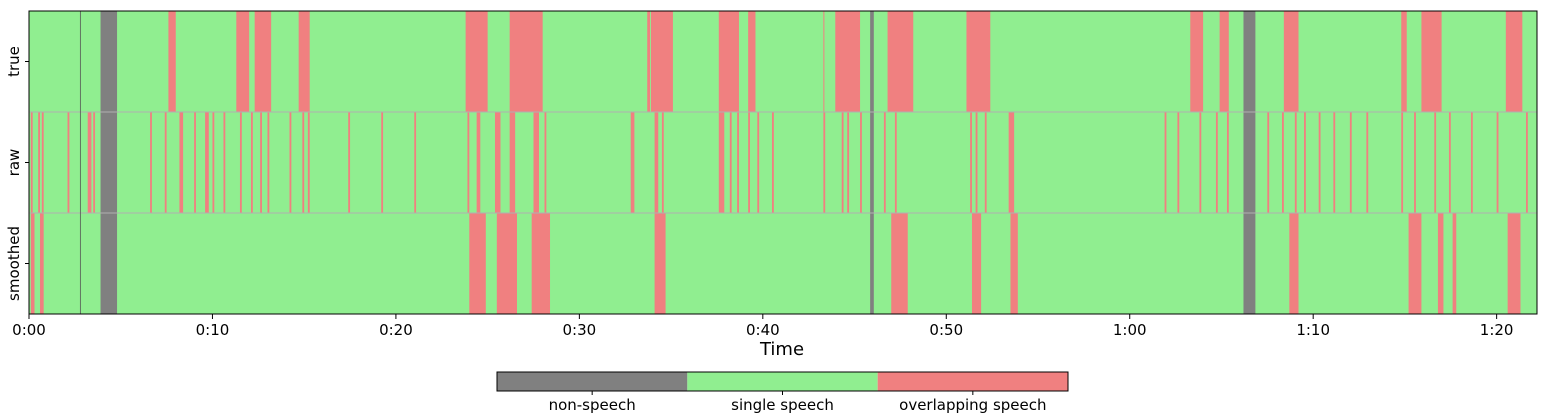 Image resolution: width=1546 pixels, height=420 pixels. Describe the element at coordinates (1497, 330) in the screenshot. I see `x-tick-label: 1:20` at that location.